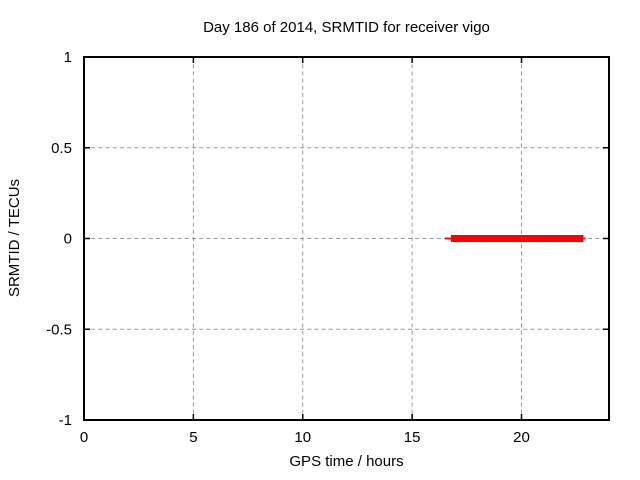  I want to click on x-tick-label-10: 10, so click(302, 437).